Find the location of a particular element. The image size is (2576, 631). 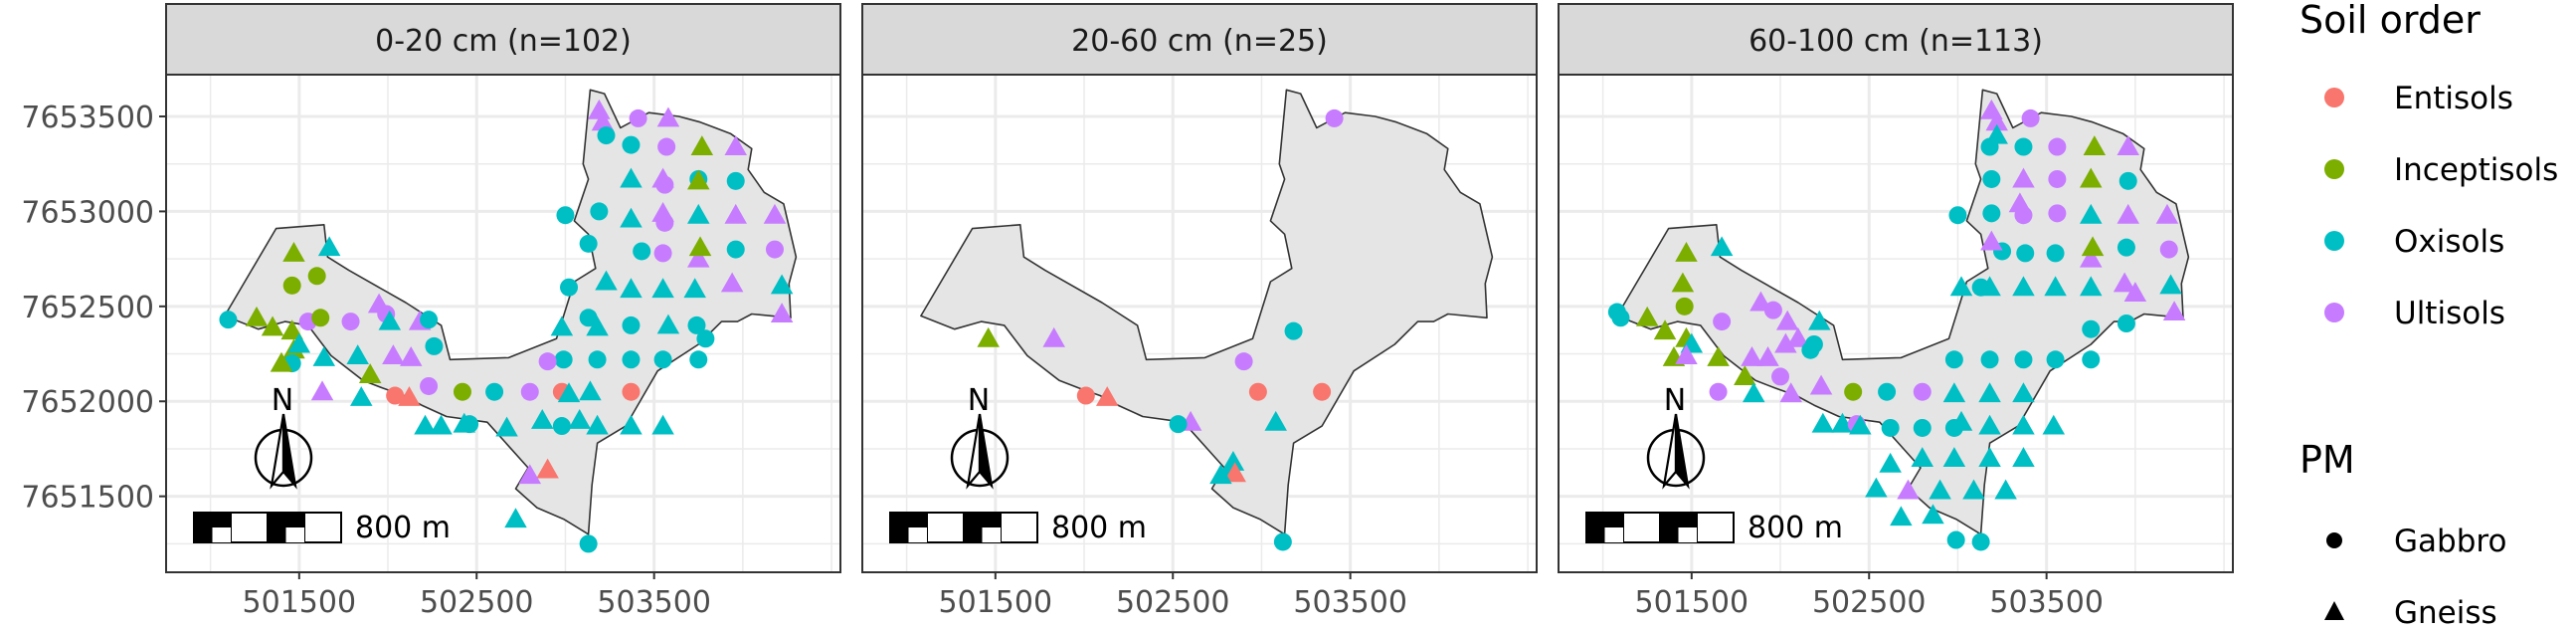

north-arrow: N is located at coordinates (980, 436).